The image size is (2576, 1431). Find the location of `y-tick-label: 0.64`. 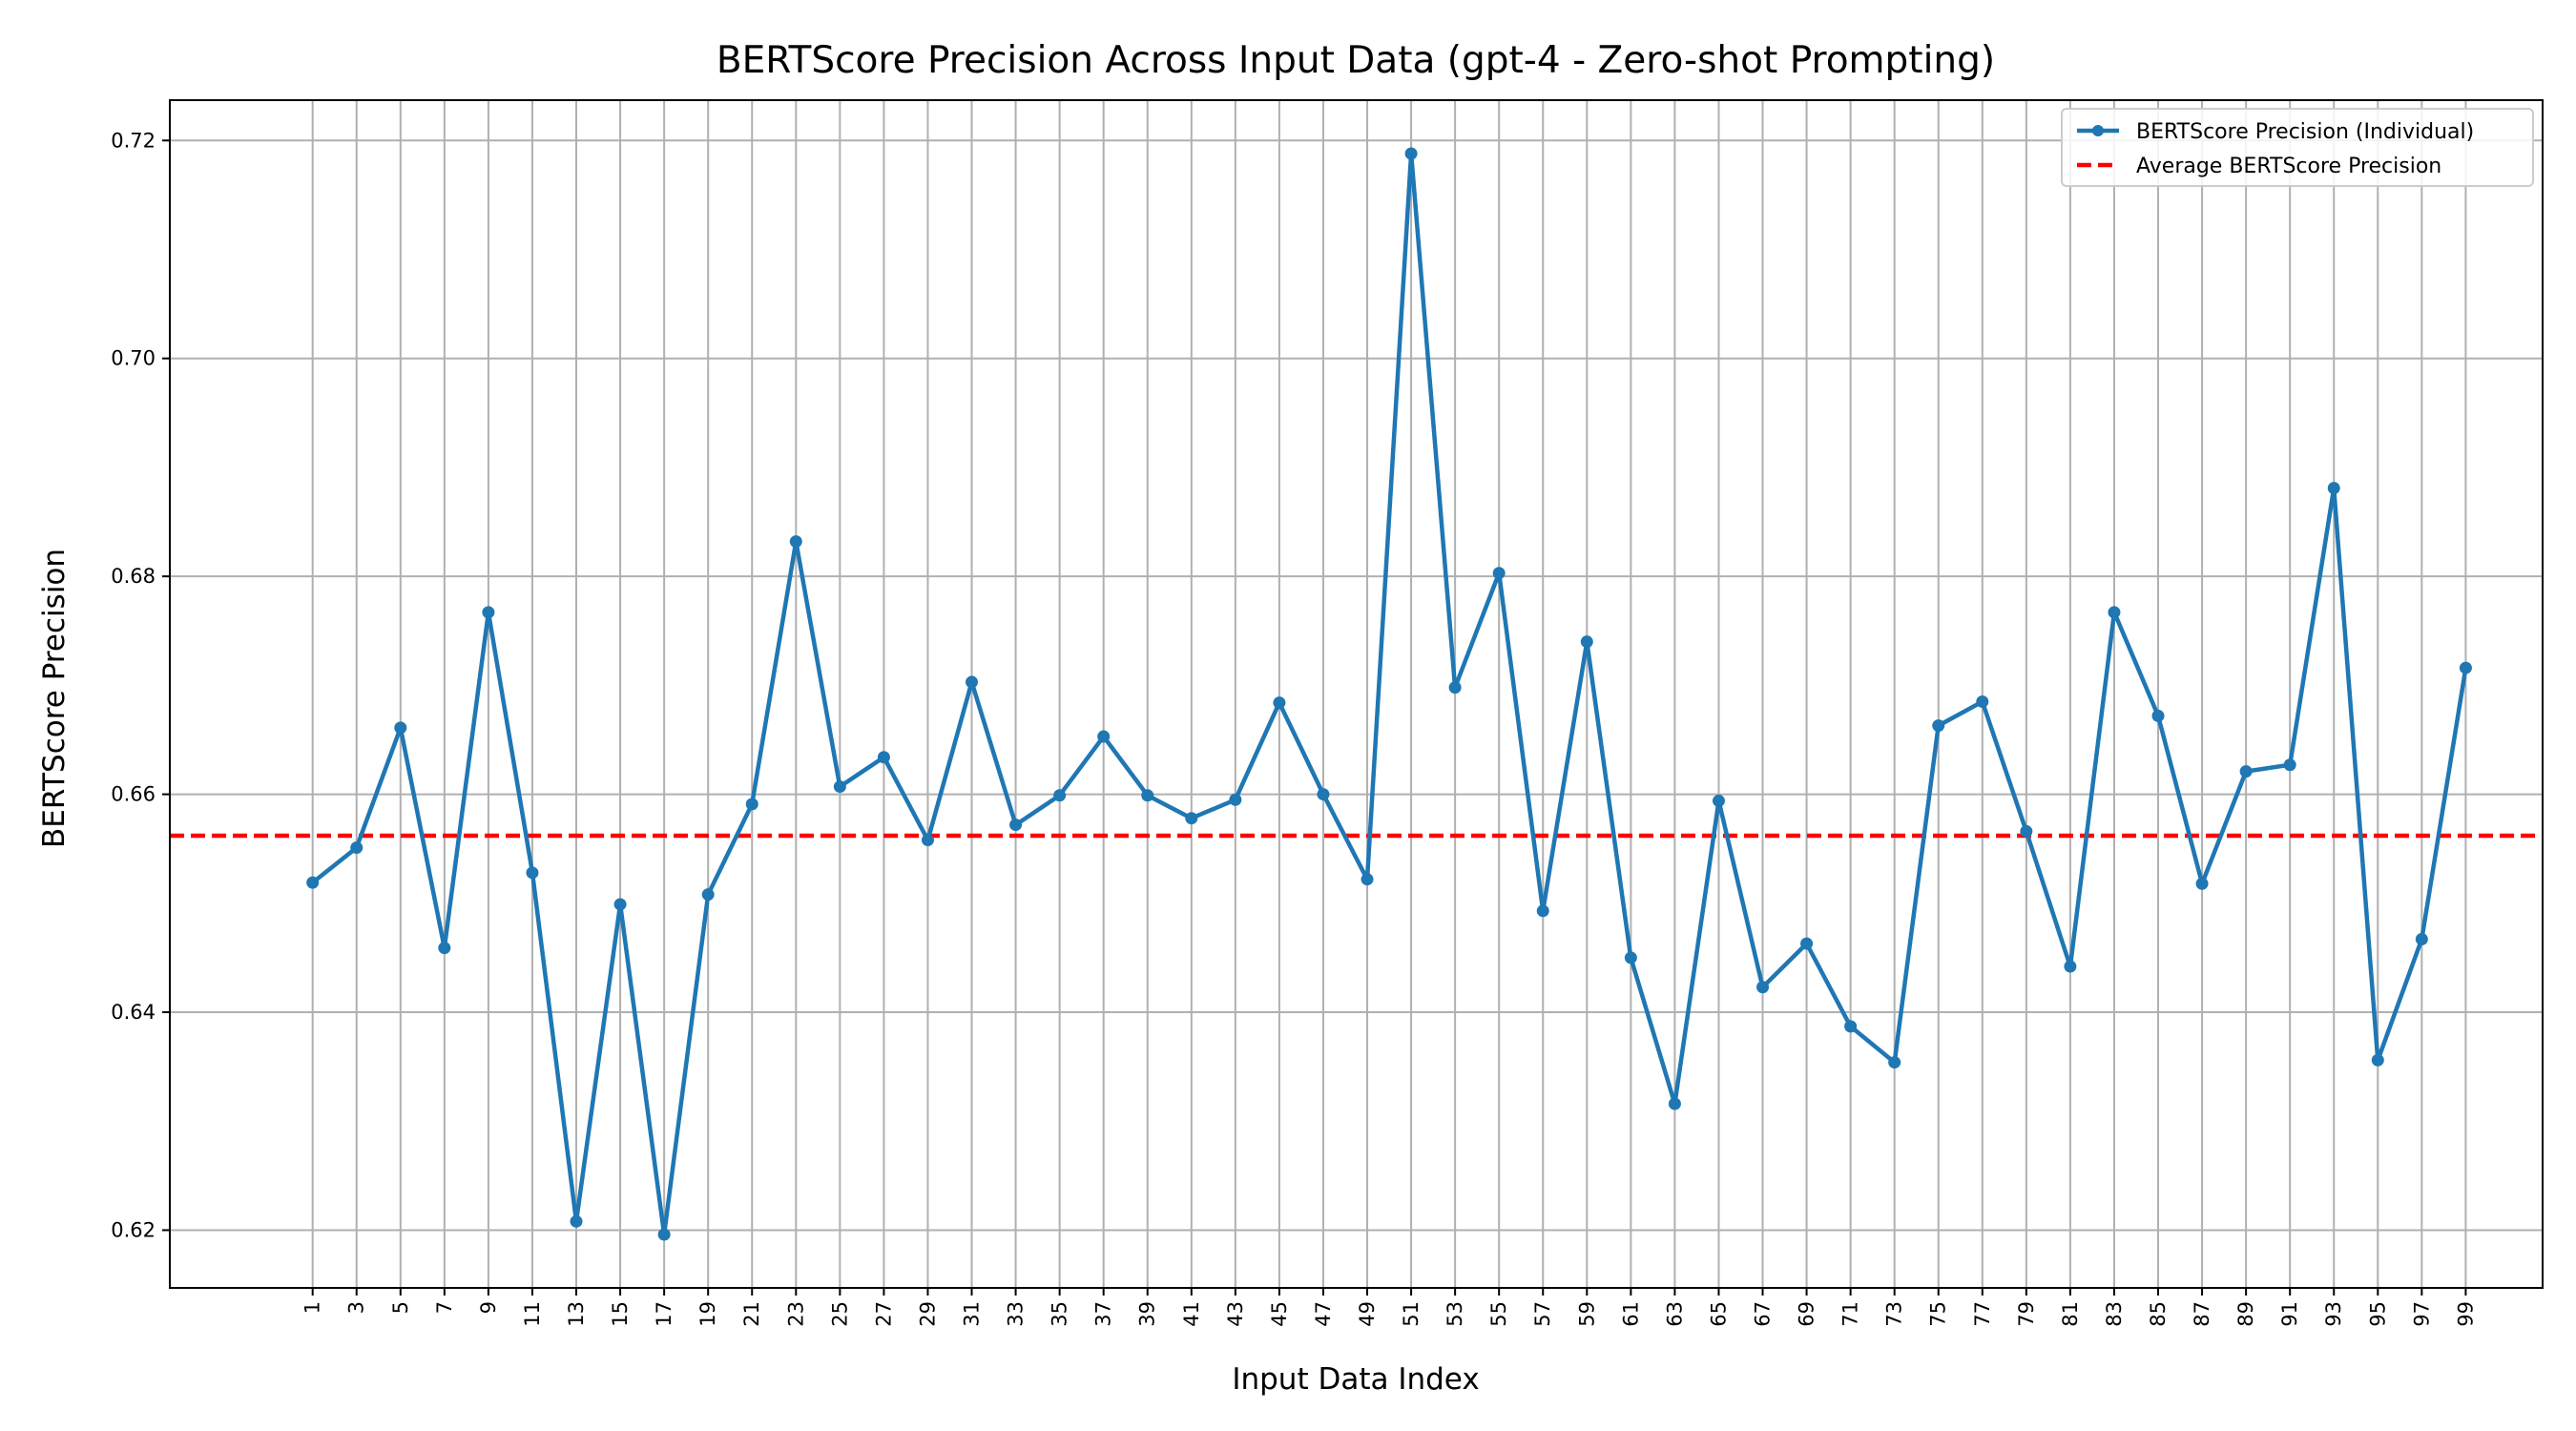

y-tick-label: 0.64 is located at coordinates (133, 1012).